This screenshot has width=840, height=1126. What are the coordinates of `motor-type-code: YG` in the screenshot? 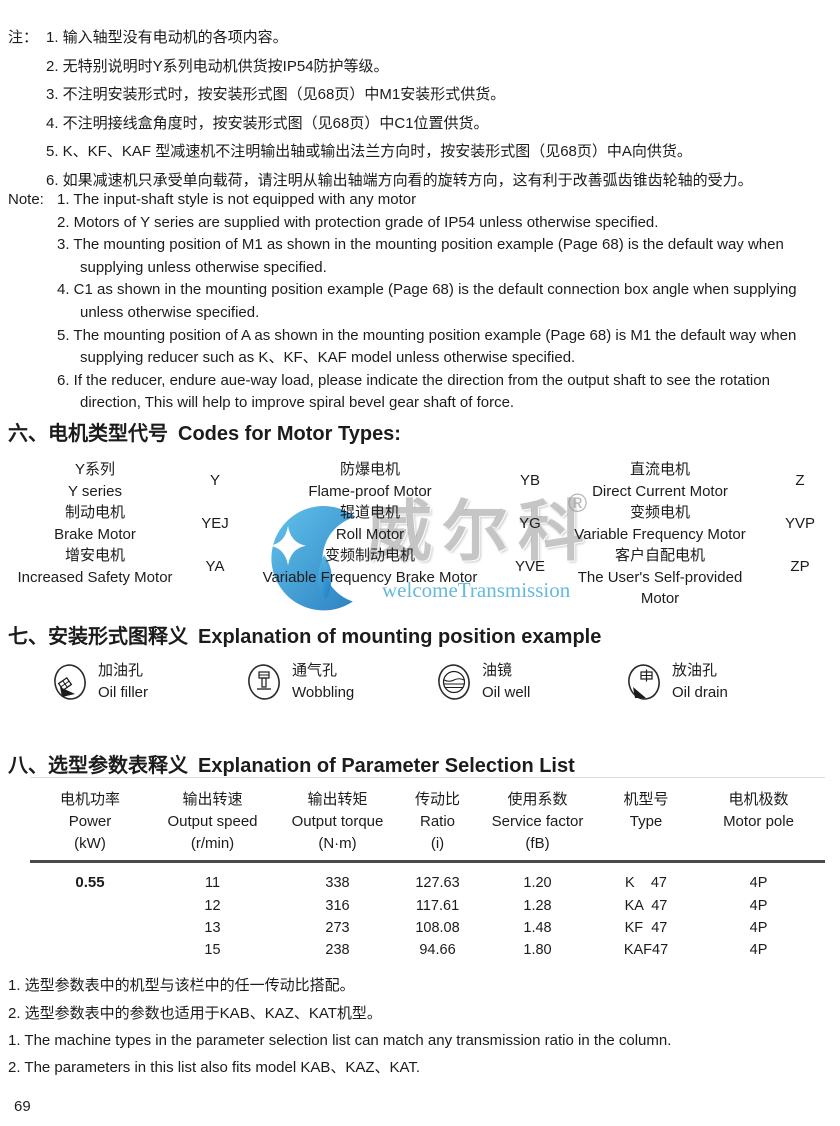 It's located at (530, 523).